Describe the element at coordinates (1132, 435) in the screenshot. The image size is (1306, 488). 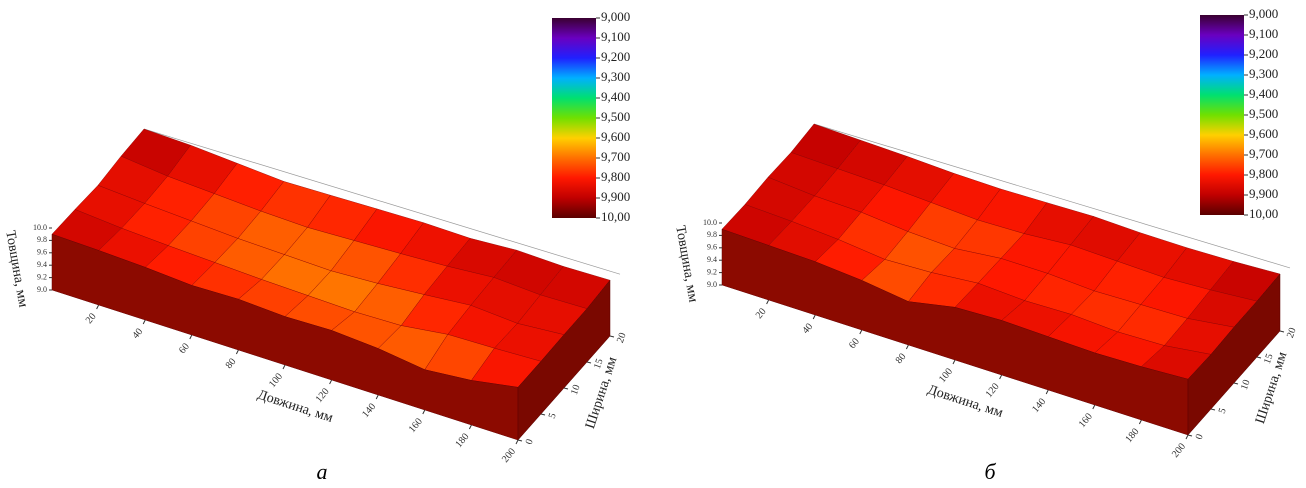
I see `x-tick-label: 180` at that location.